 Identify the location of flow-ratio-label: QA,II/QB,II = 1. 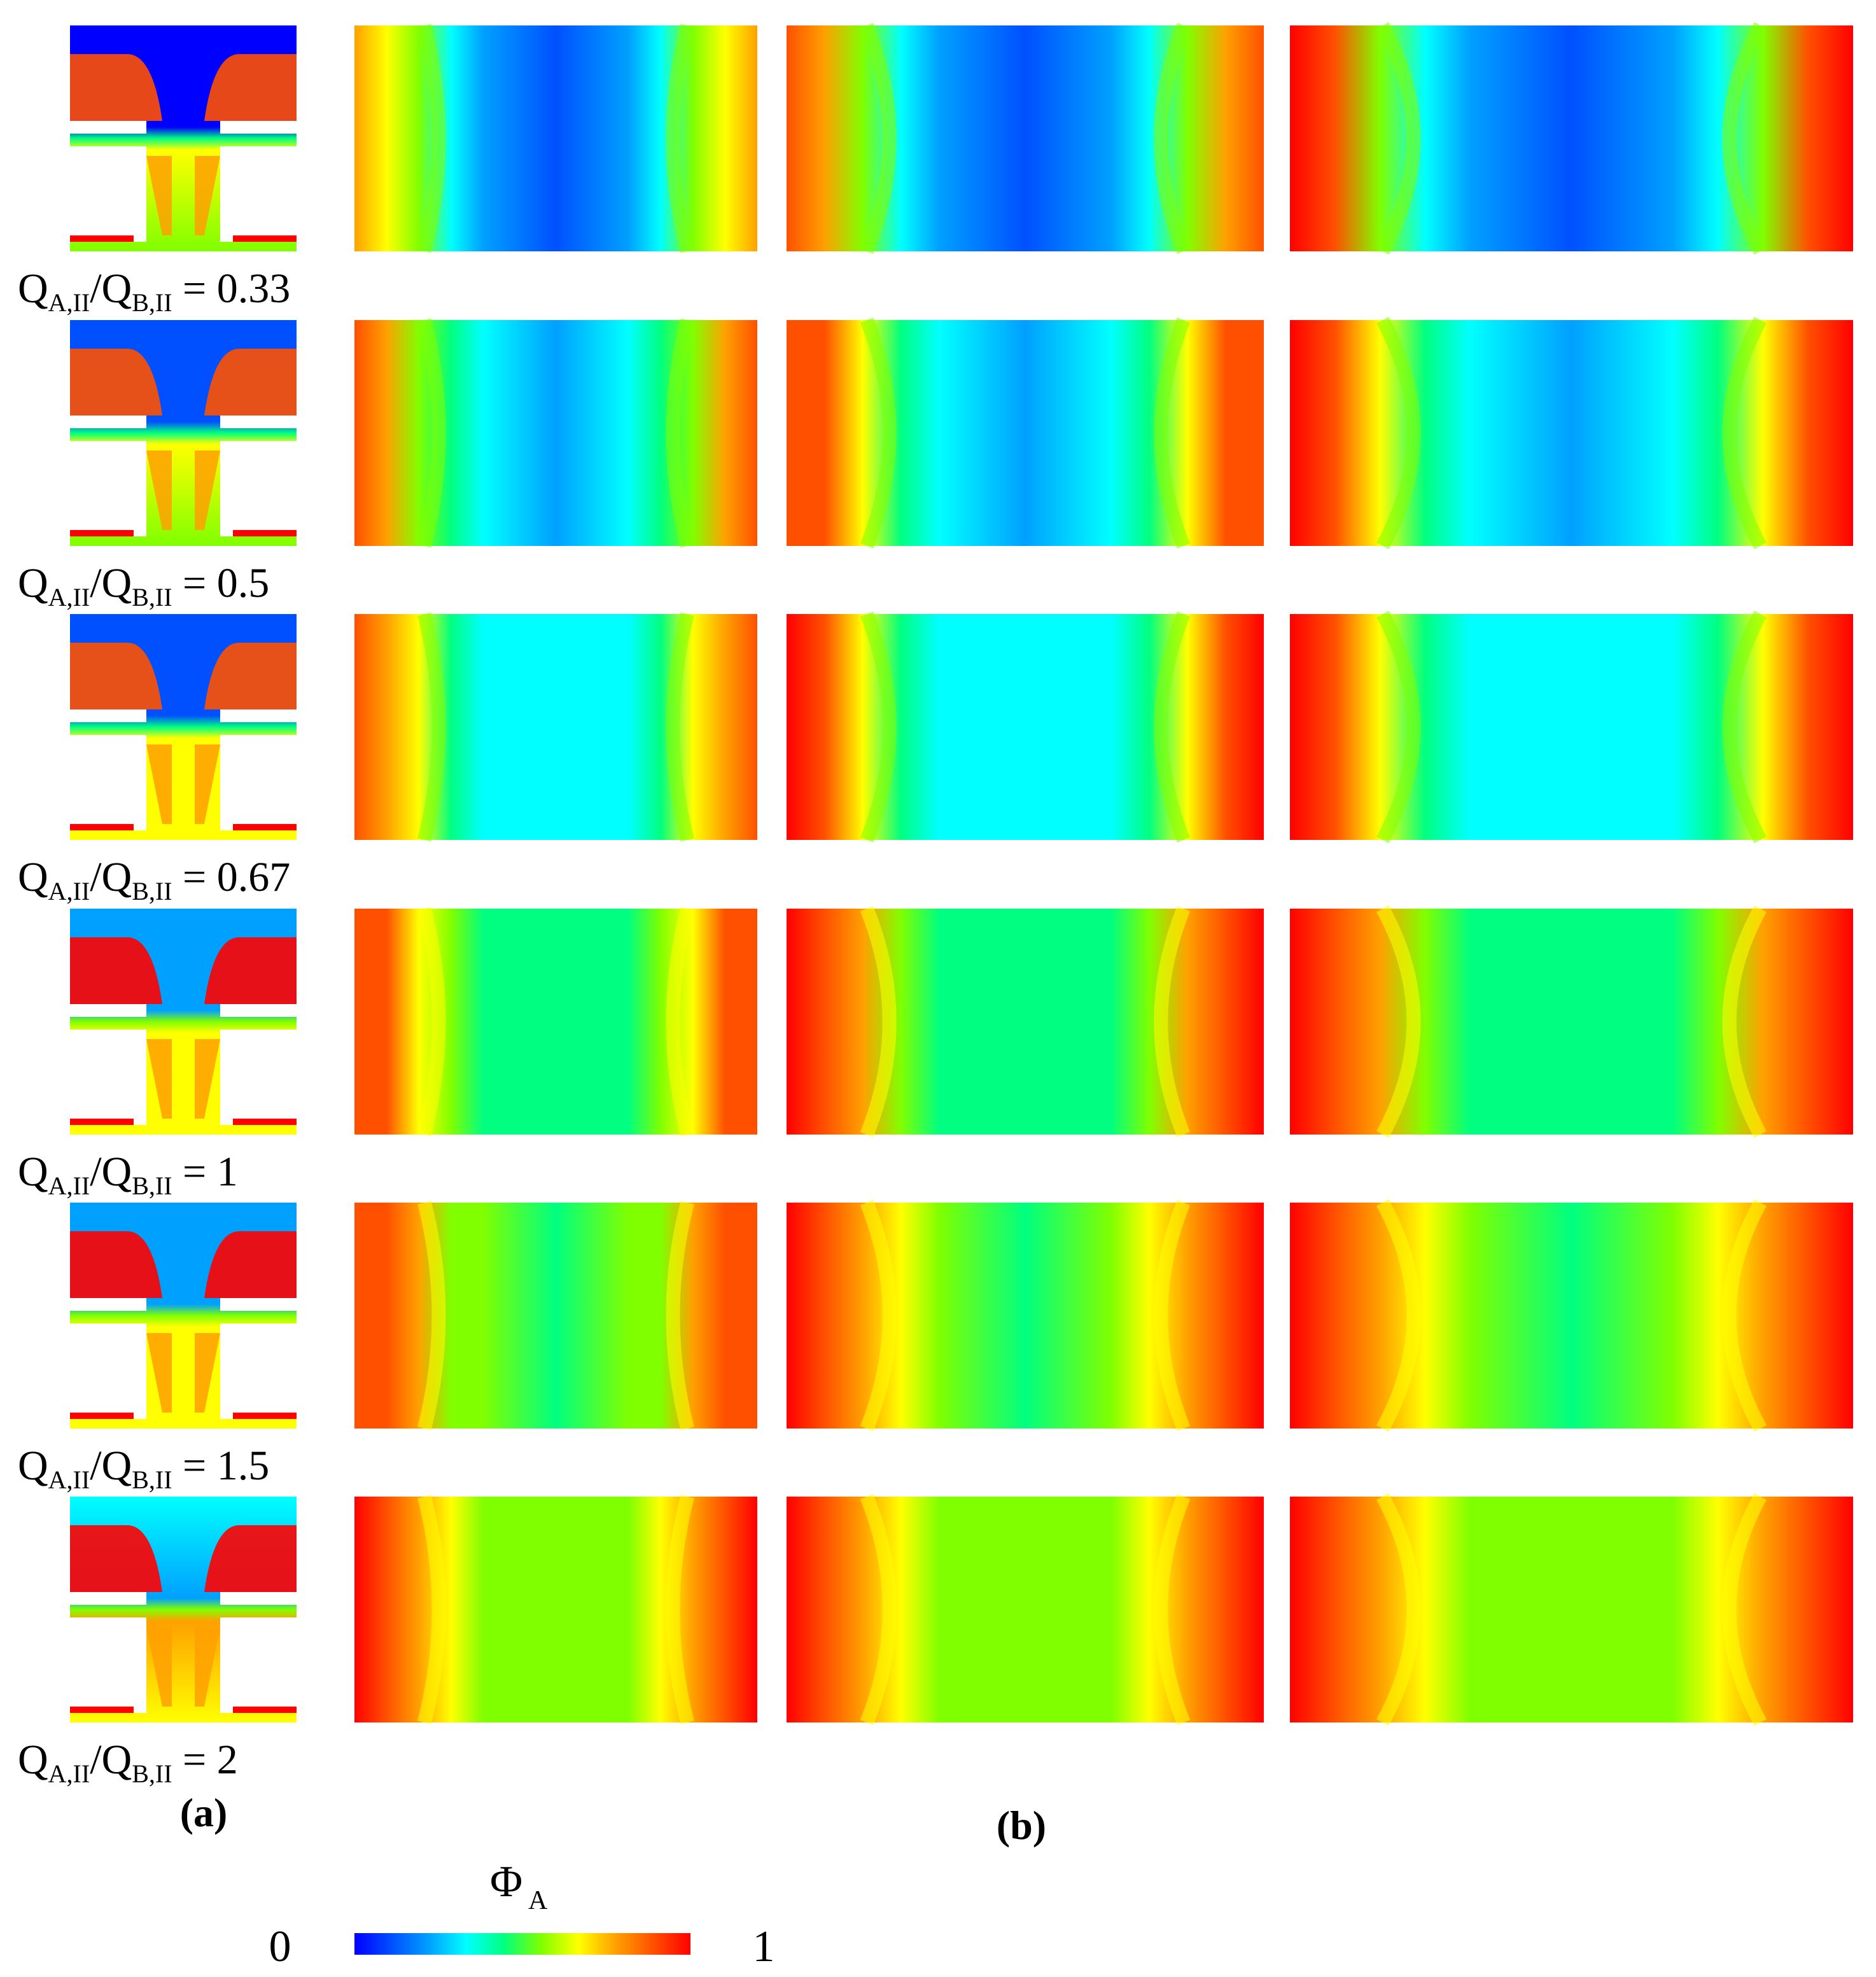
(128, 1175).